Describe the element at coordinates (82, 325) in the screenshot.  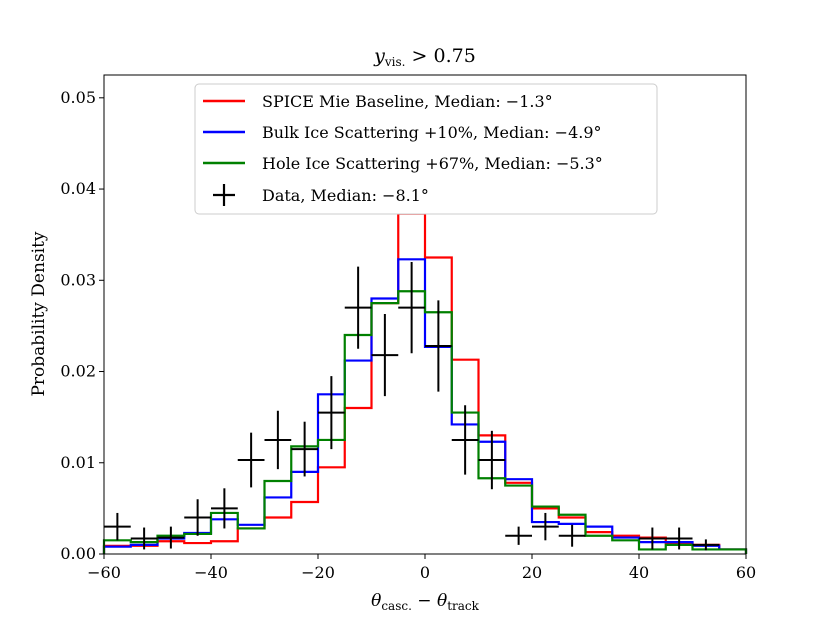
I see `y-axis: 0.00 0.01 0.02 0.03 0.04 0.05` at that location.